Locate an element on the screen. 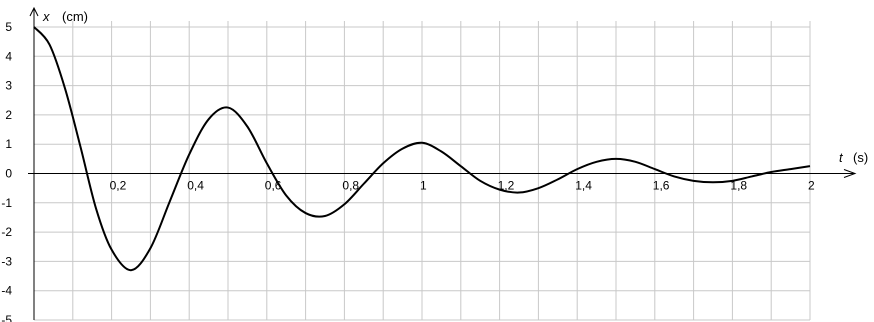  y-axis-unit: (cm) is located at coordinates (75, 16).